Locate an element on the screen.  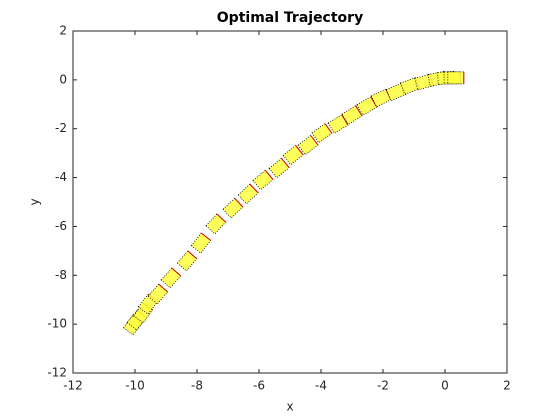
y-tick-label: -4 is located at coordinates (61, 177).